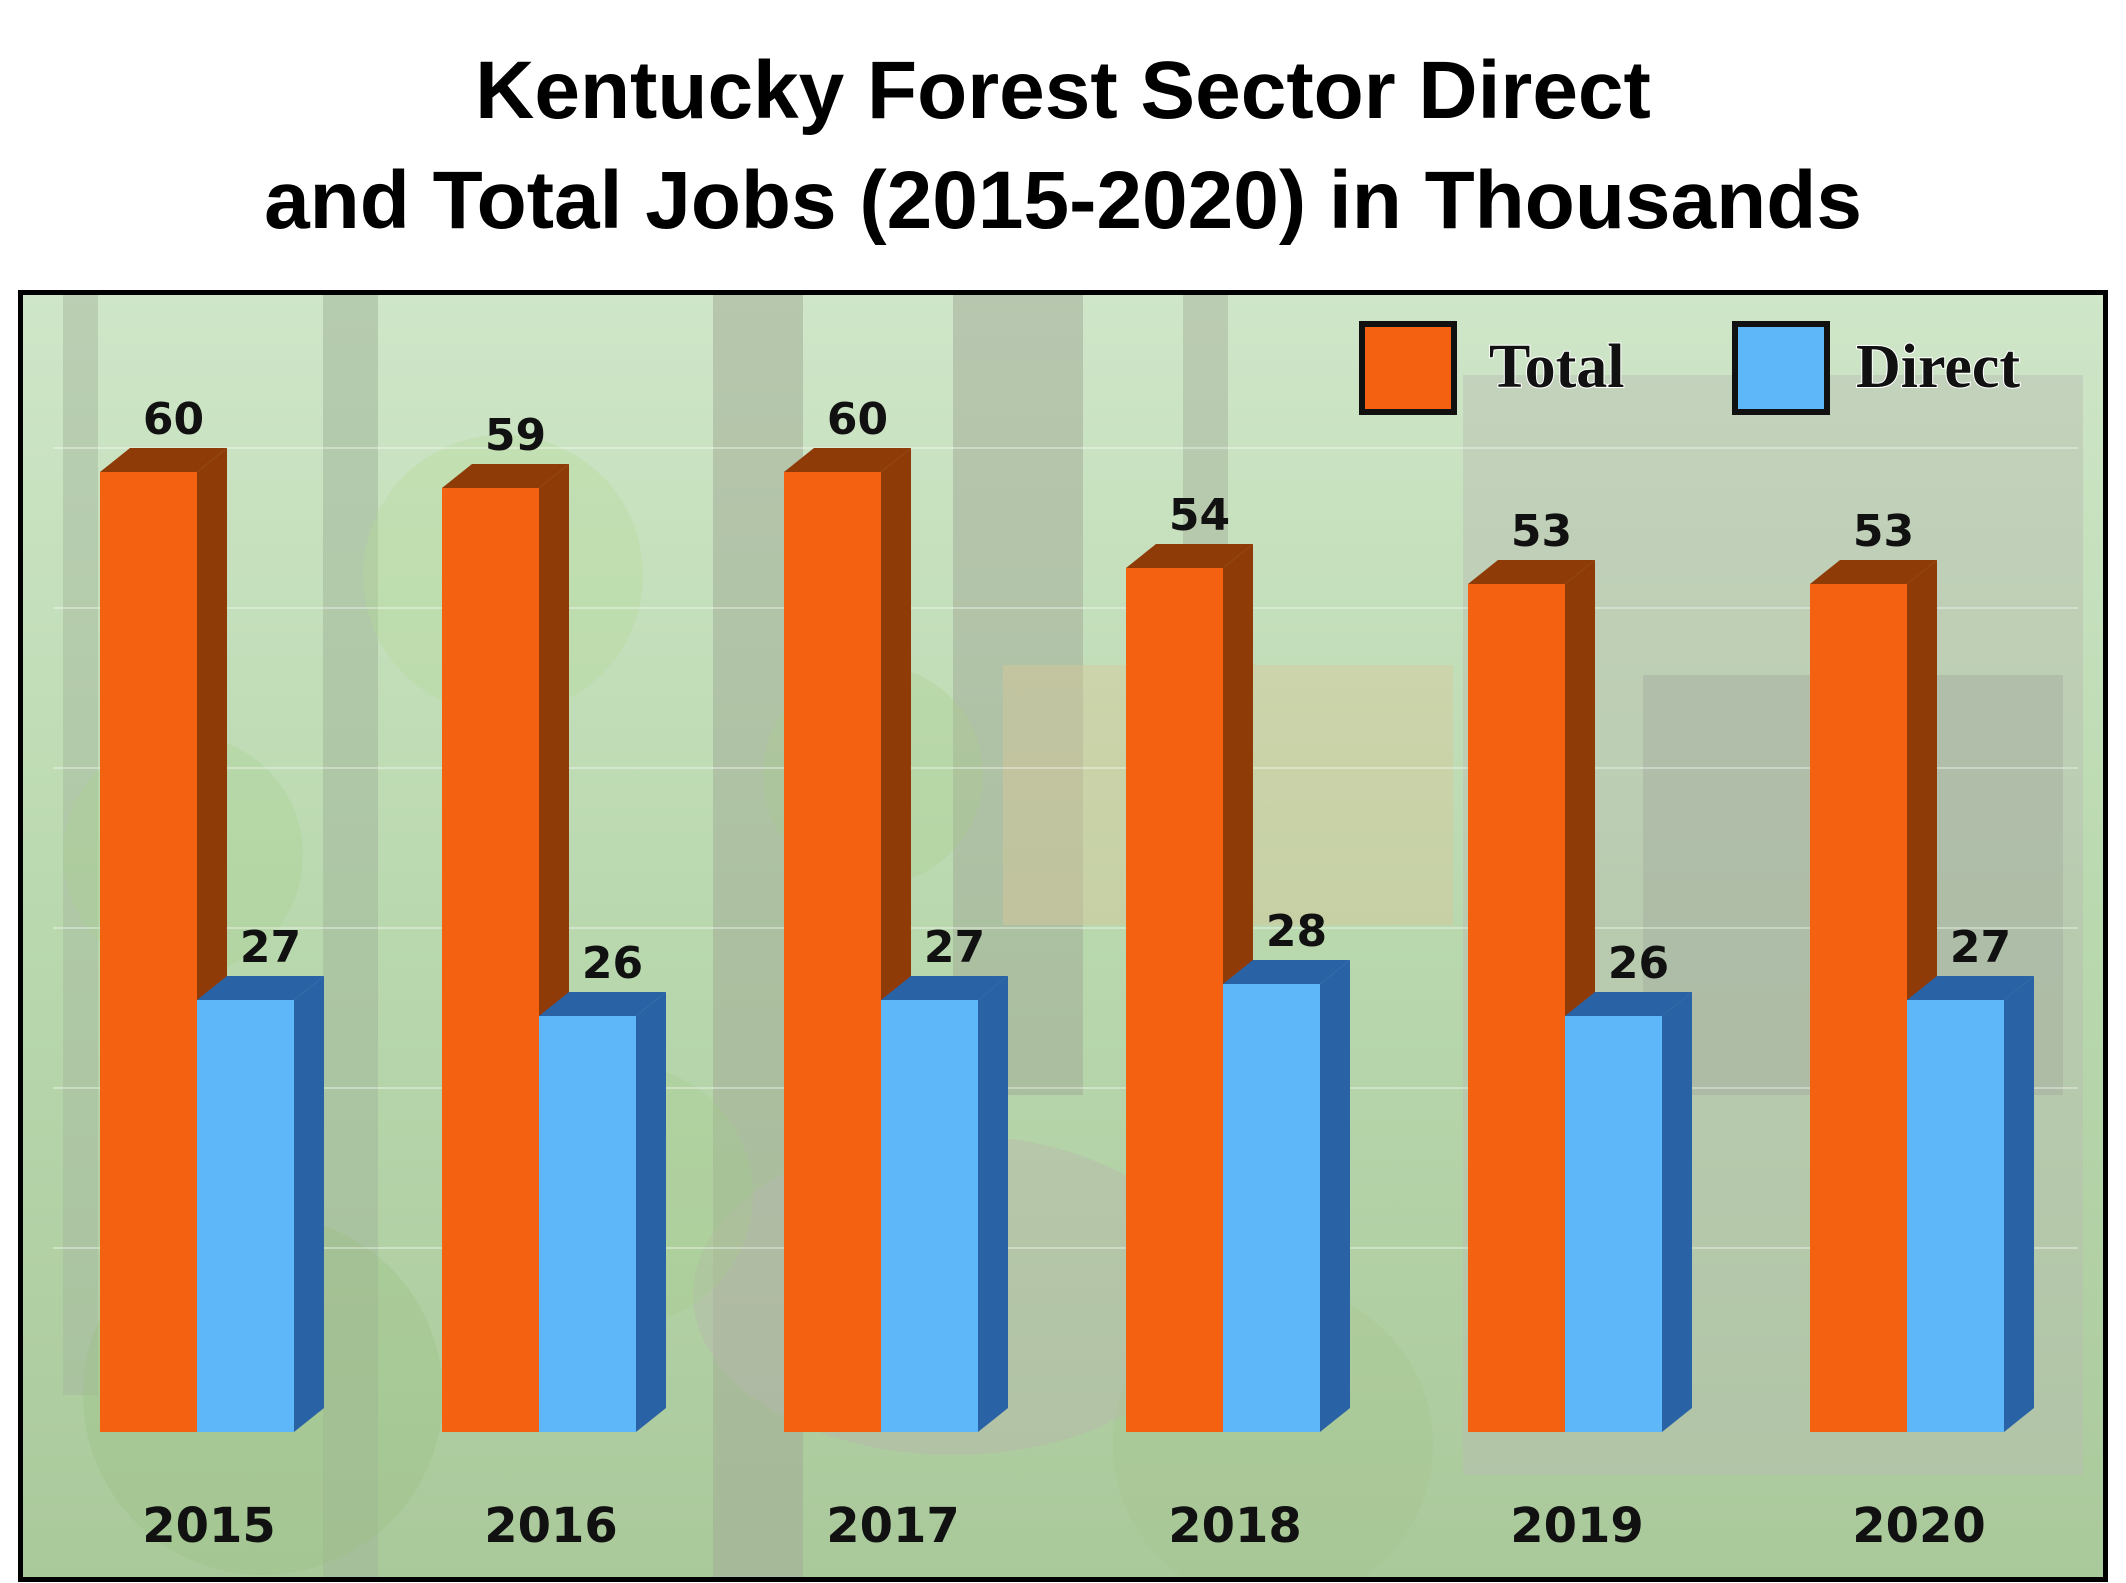 The height and width of the screenshot is (1583, 2126). I want to click on bar-direct-2016-top, so click(602, 1004).